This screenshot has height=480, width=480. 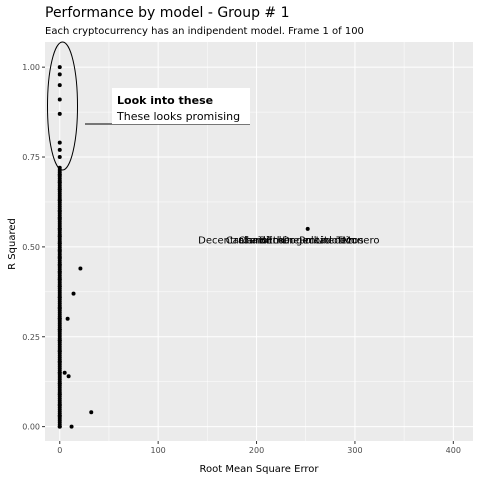 What do you see at coordinates (349, 241) in the screenshot?
I see `point-label: Tezos` at bounding box center [349, 241].